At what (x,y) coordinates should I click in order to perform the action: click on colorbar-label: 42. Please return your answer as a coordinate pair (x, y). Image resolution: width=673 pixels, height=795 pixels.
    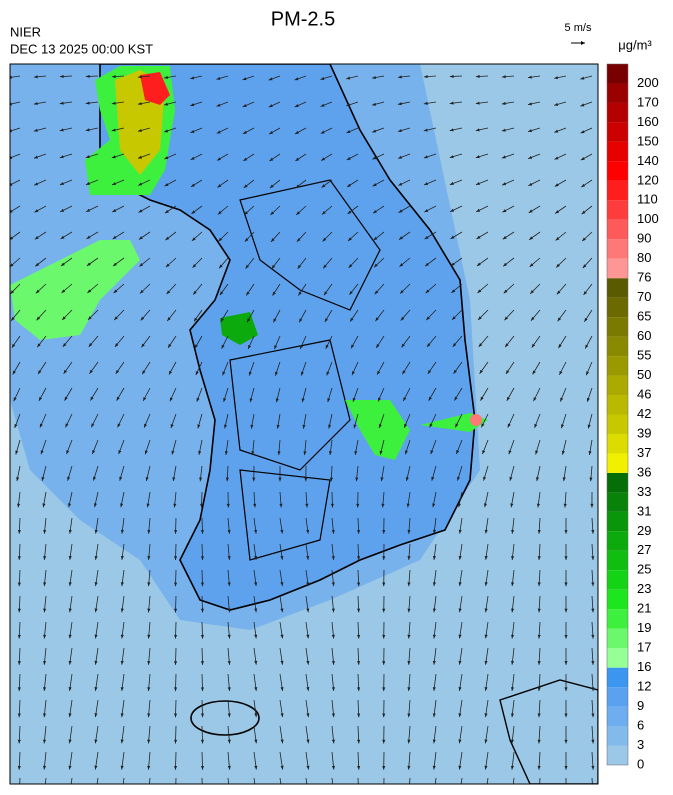
    Looking at the image, I should click on (644, 413).